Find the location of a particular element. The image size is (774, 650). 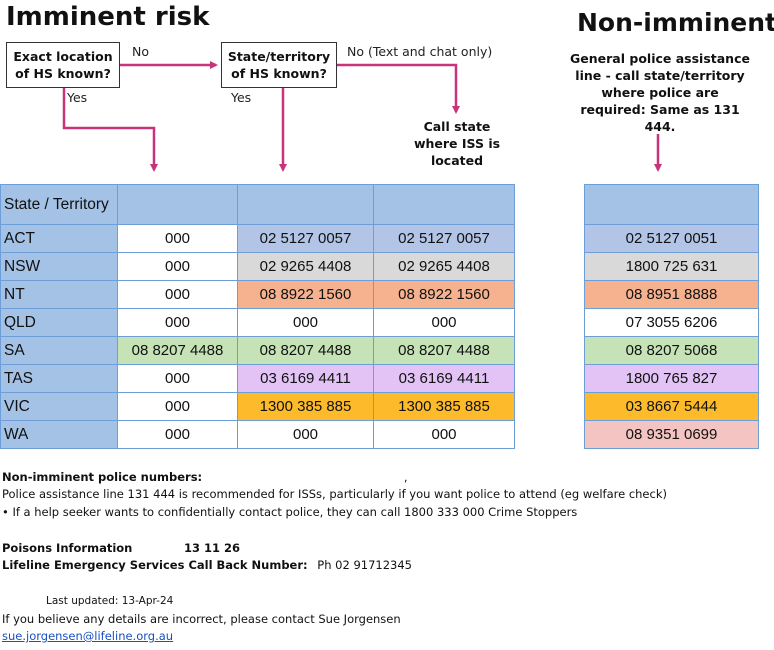

table-row-nt: NT 000 08 8922 1560 08 8922 1560 is located at coordinates (257, 294).